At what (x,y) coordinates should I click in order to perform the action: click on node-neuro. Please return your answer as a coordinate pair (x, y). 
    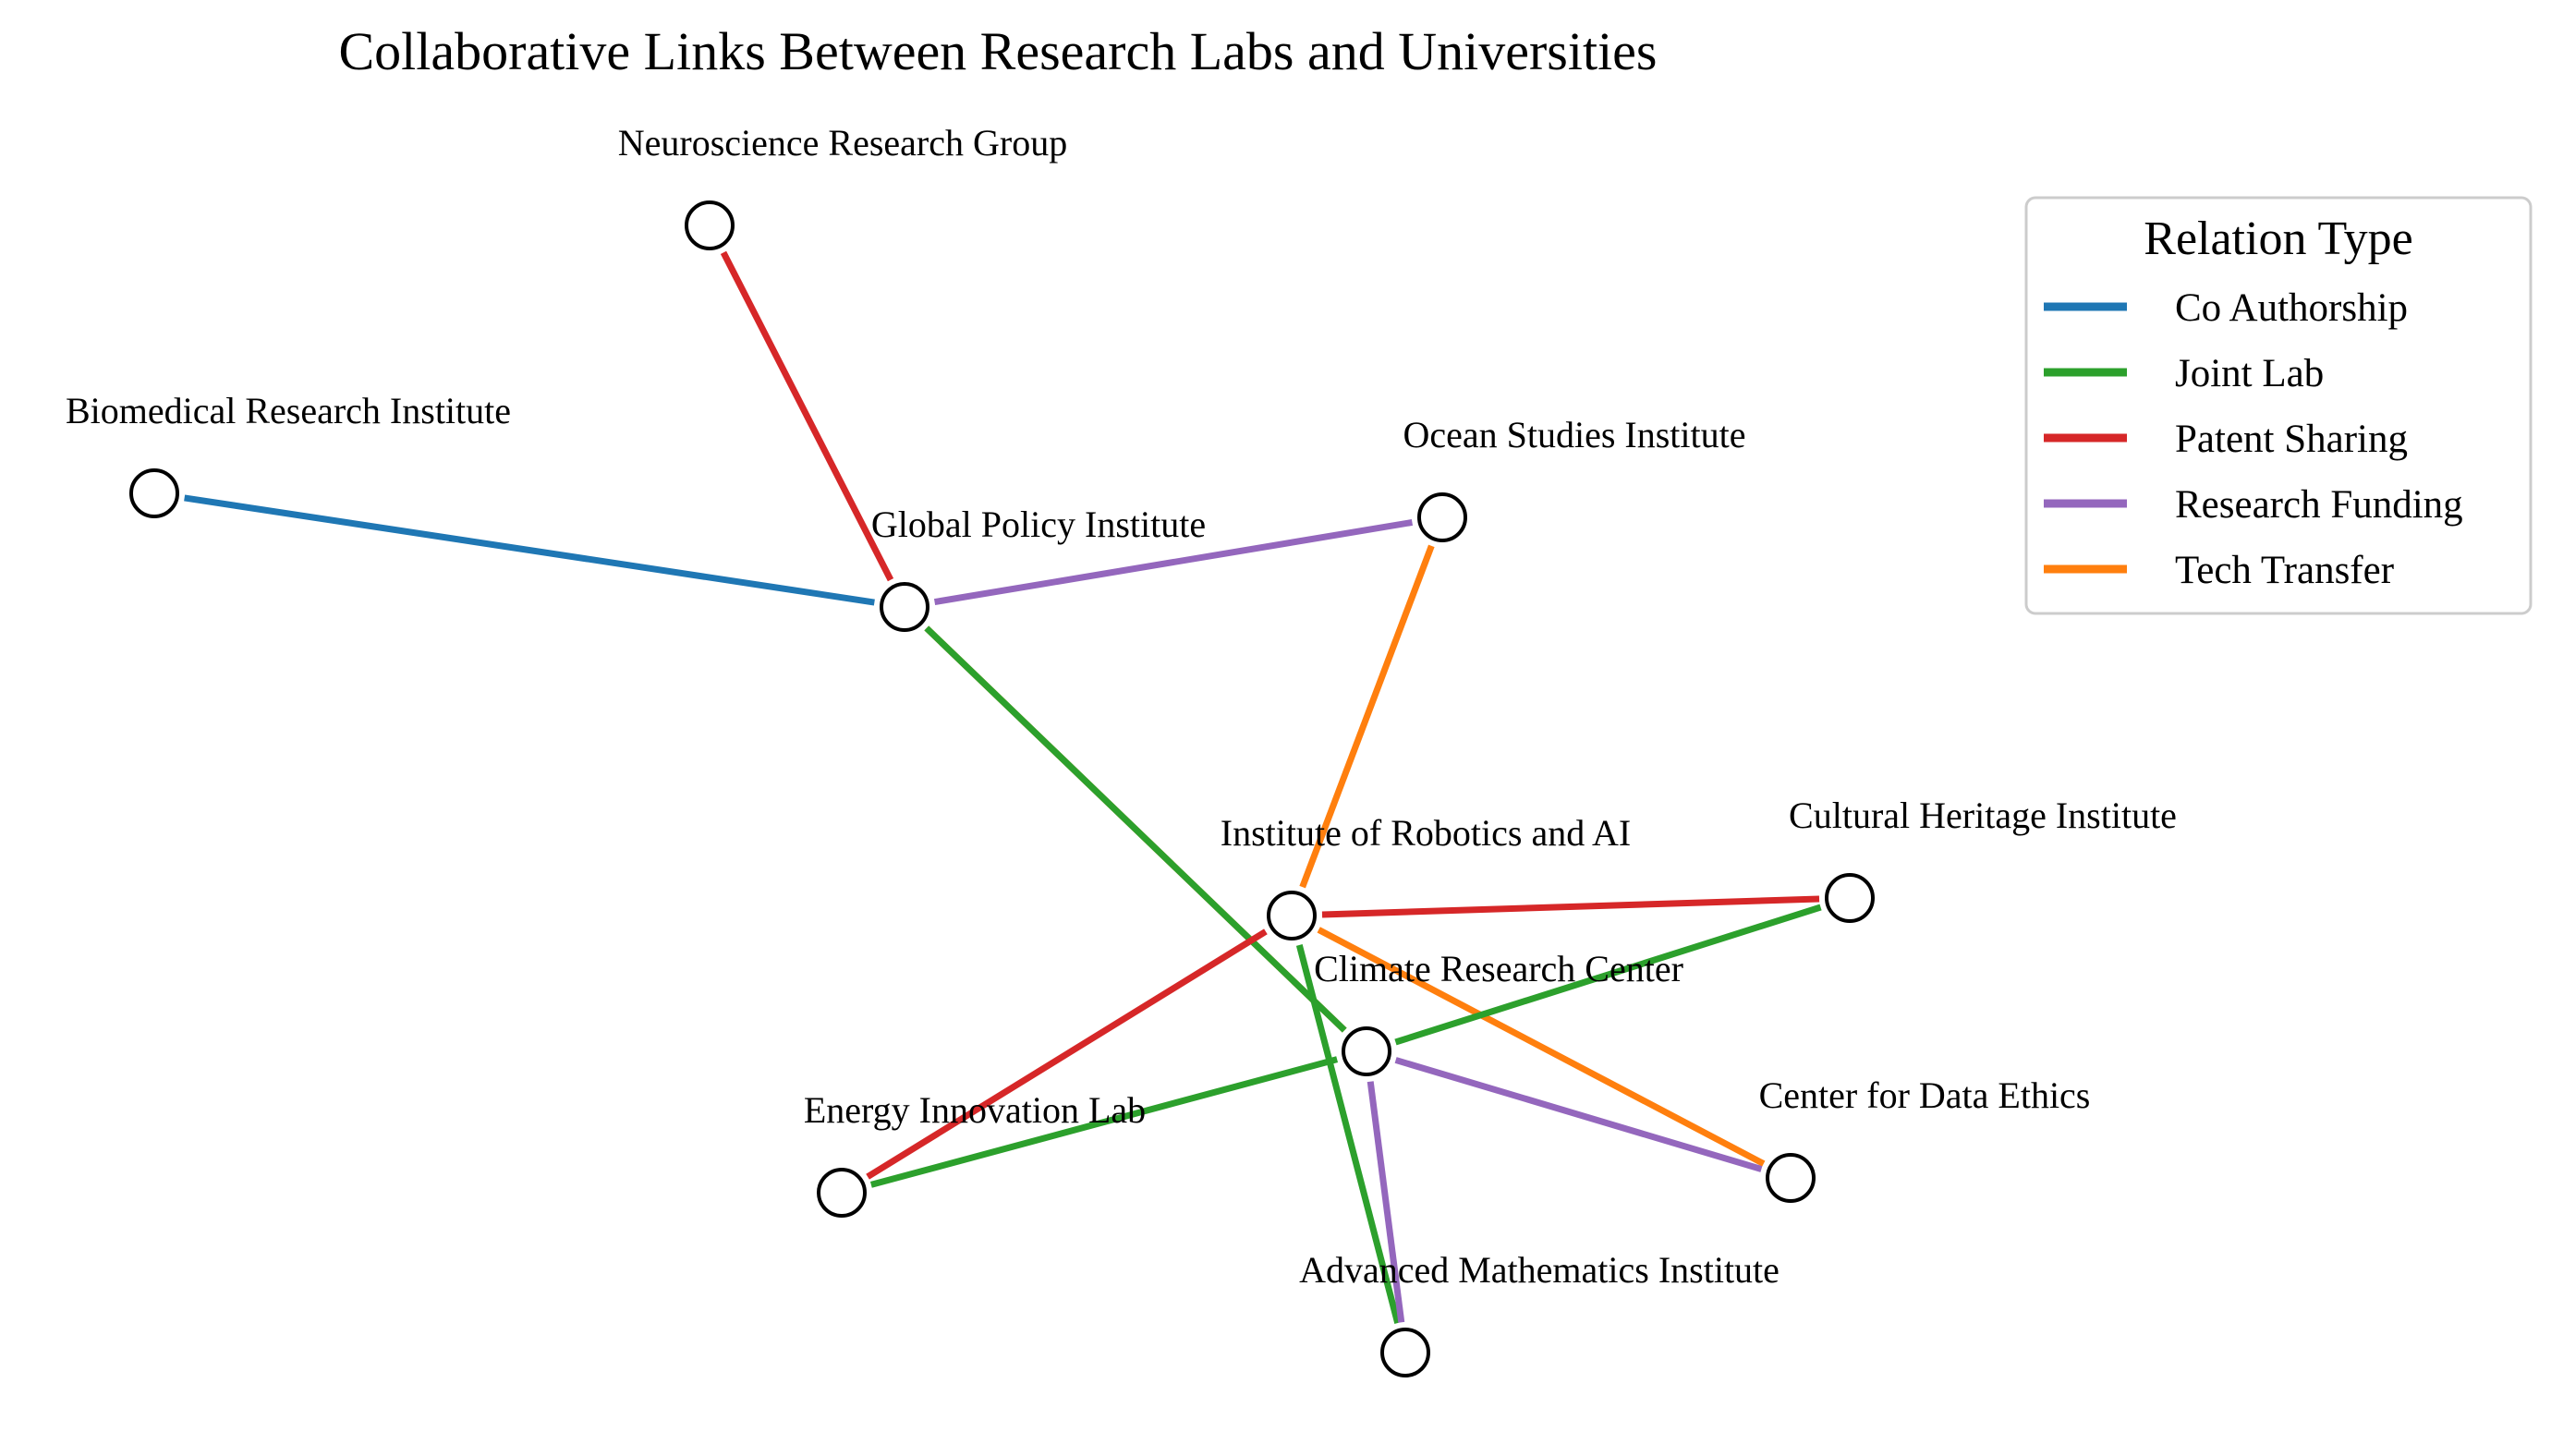
    Looking at the image, I should click on (710, 225).